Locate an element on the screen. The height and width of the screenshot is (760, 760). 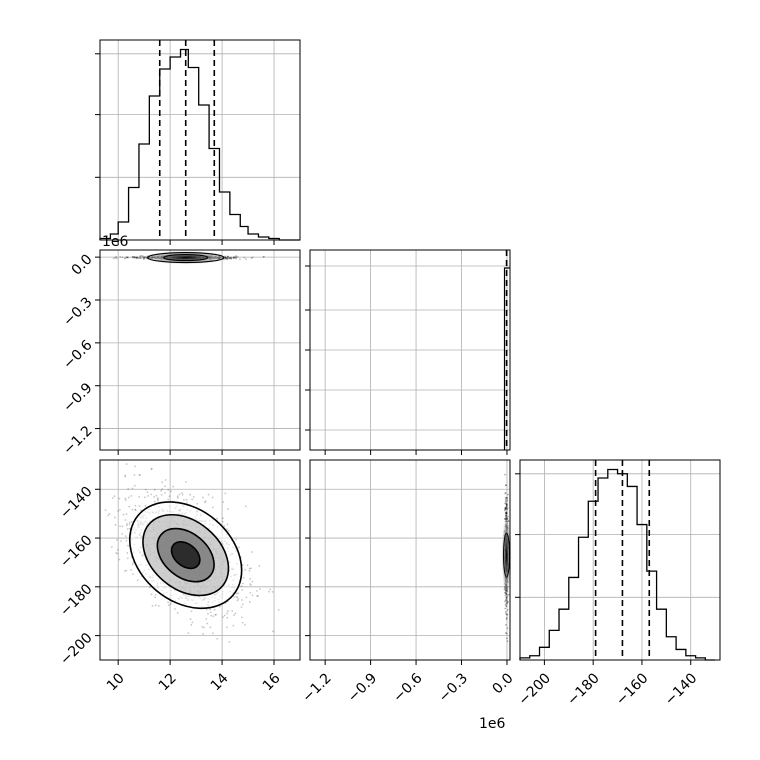
p2-ytick-label: −180 is located at coordinates (76, 600).